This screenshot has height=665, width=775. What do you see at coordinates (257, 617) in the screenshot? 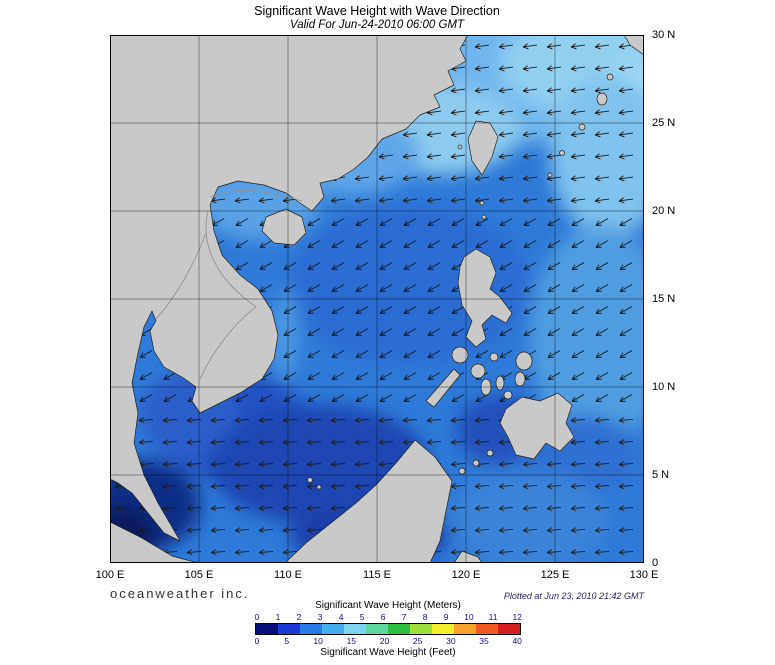
I see `meters-tick-label: 0` at bounding box center [257, 617].